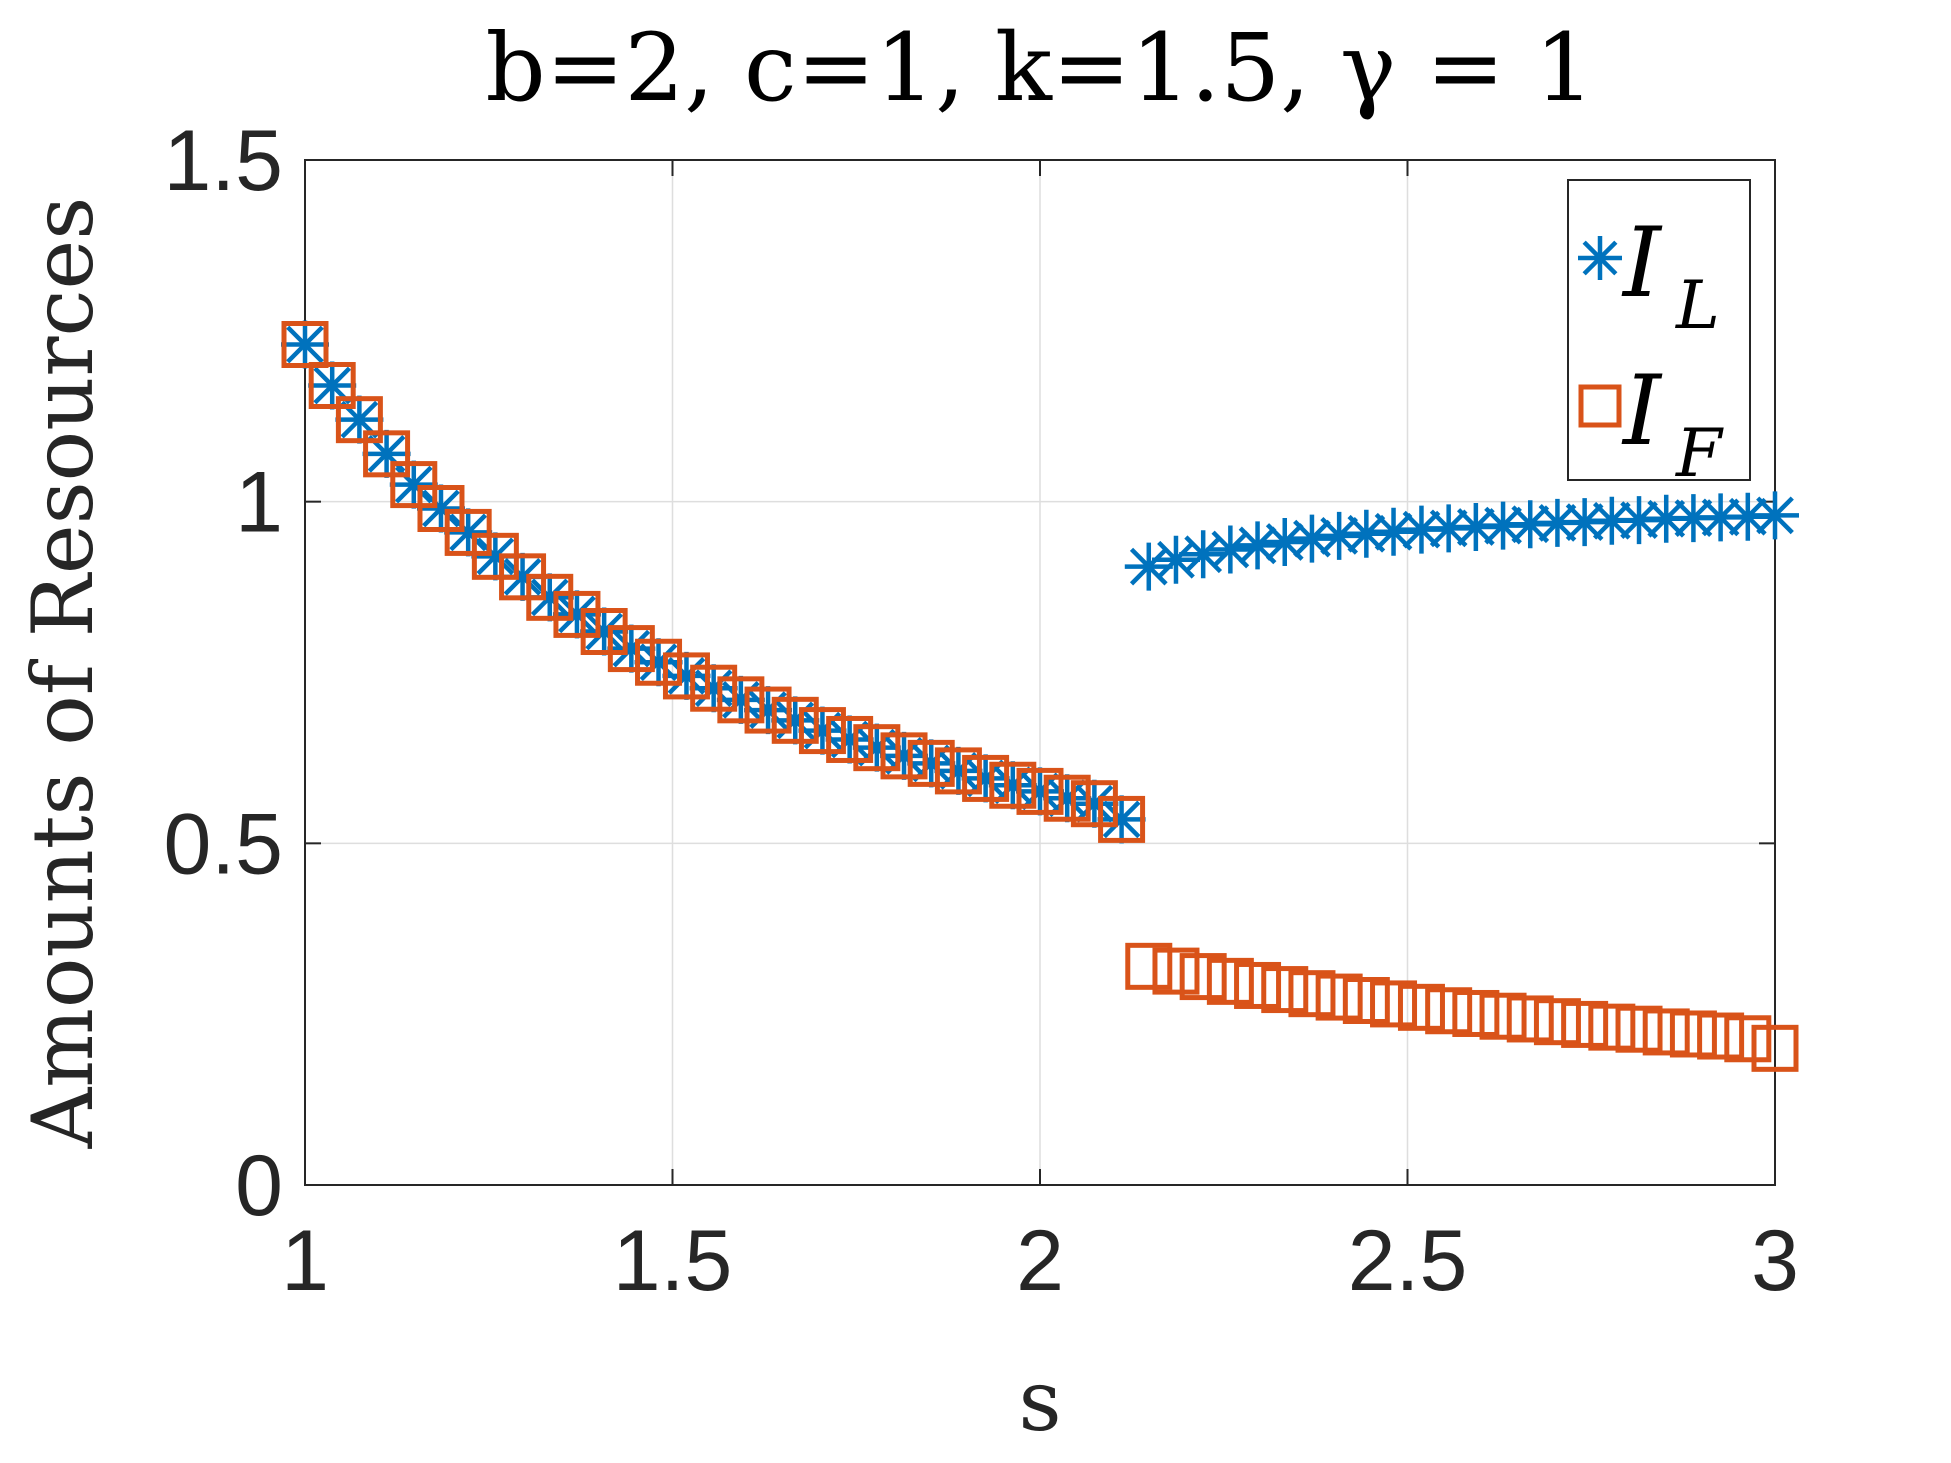 The height and width of the screenshot is (1463, 1951). I want to click on x-tick-label: 2.5, so click(1408, 1261).